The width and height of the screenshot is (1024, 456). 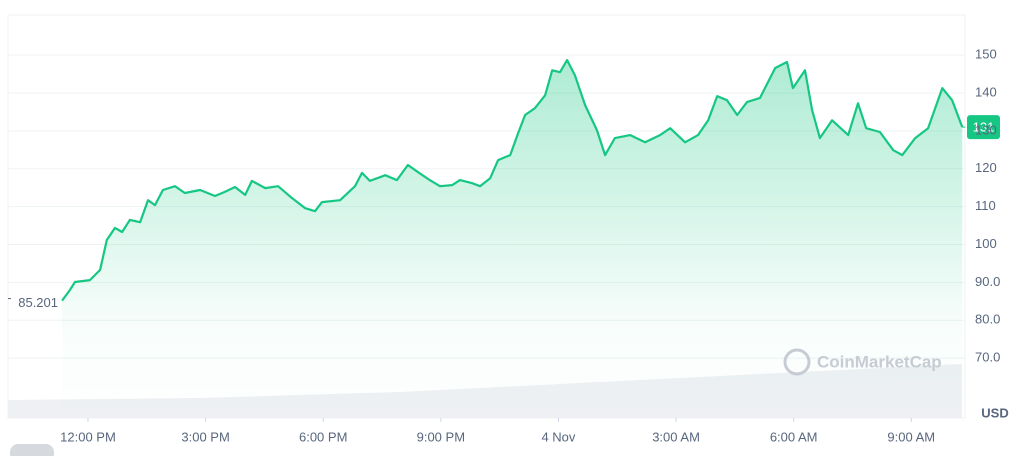 What do you see at coordinates (986, 243) in the screenshot?
I see `y-tick-label: 100` at bounding box center [986, 243].